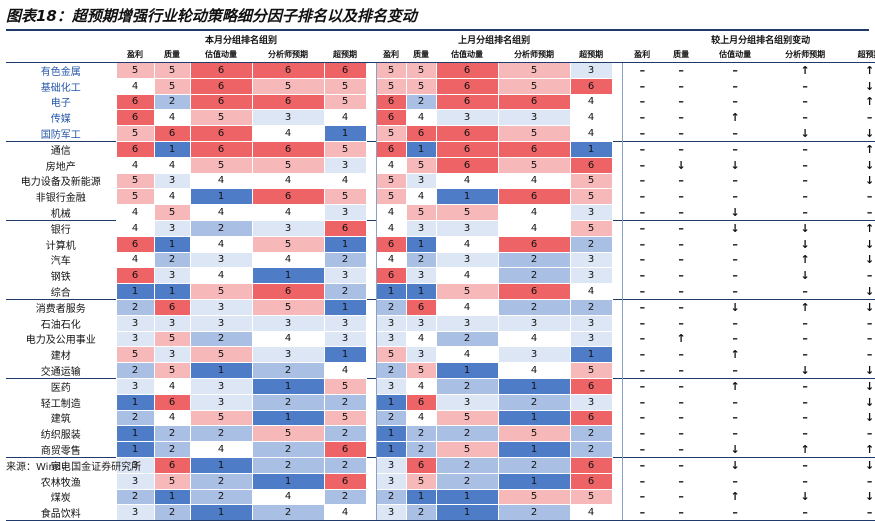 The image size is (875, 521). What do you see at coordinates (761, 41) in the screenshot?
I see `group-change: 较上月分组排名组别变动` at bounding box center [761, 41].